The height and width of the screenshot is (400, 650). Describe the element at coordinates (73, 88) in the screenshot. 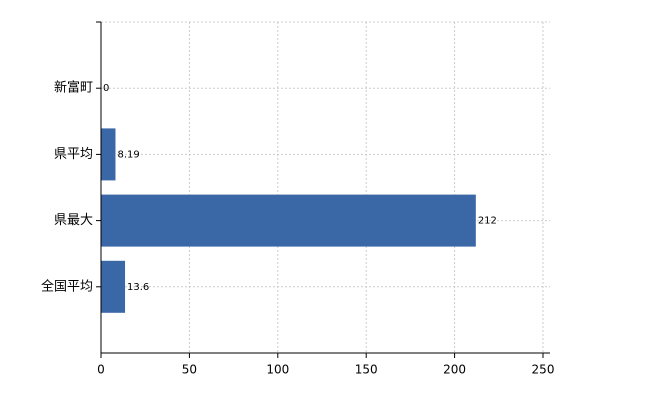

I see `y-tick-label: 新富町` at that location.